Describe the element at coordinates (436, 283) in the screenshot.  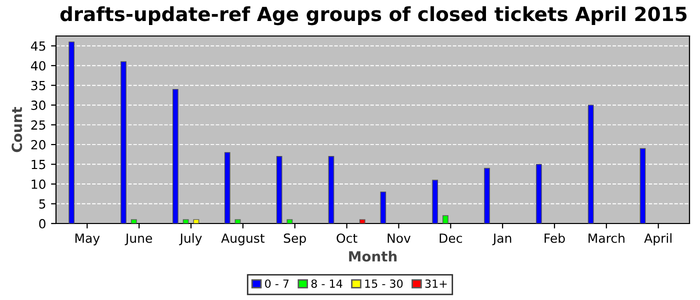
I see `legend-label: 31+` at that location.